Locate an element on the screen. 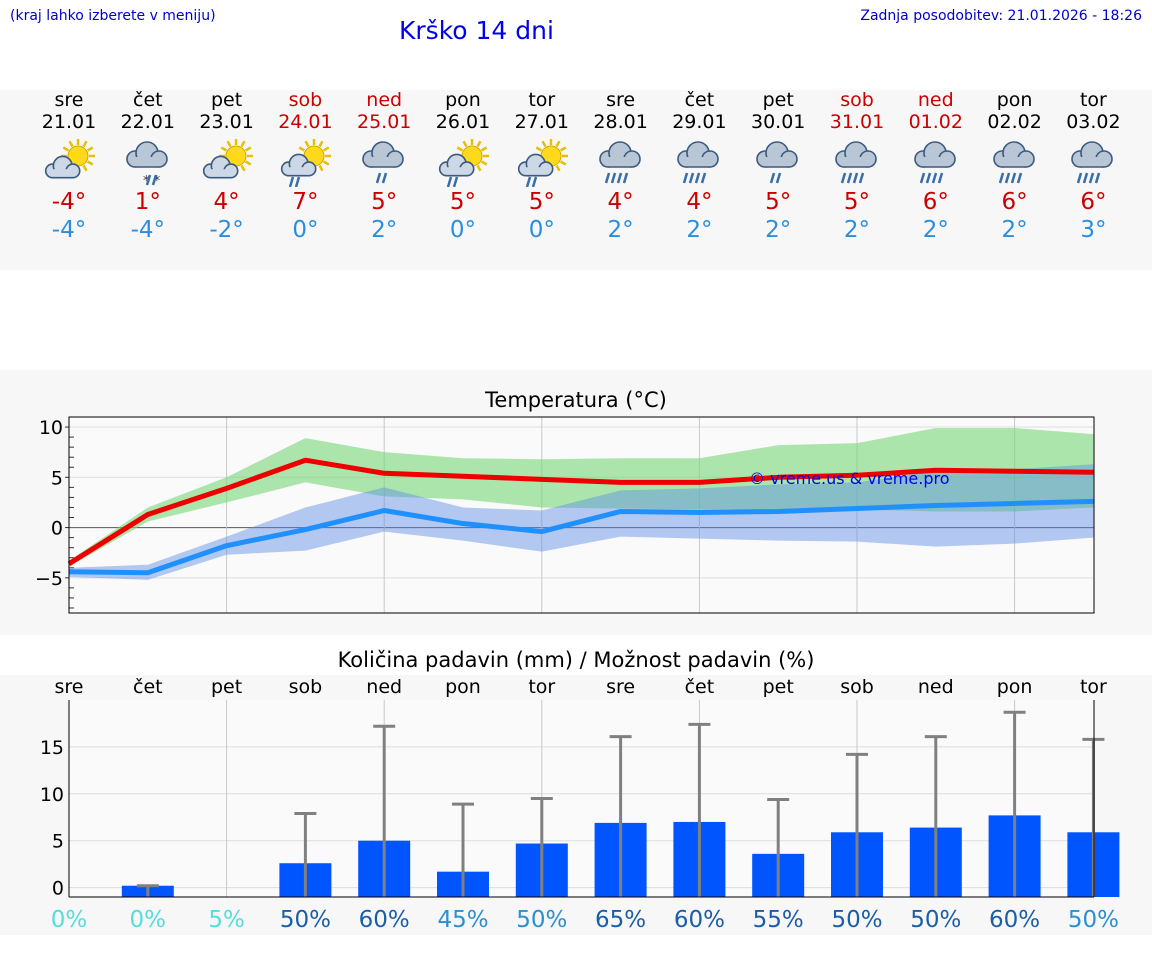 This screenshot has height=975, width=1152. day-date: 21.01 is located at coordinates (69, 122).